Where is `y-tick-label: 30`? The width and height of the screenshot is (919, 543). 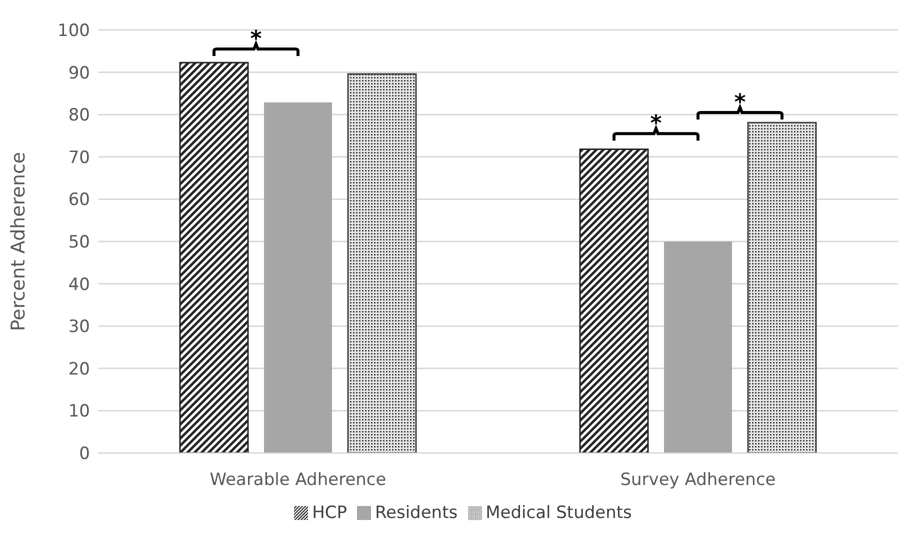 y-tick-label: 30 is located at coordinates (79, 327).